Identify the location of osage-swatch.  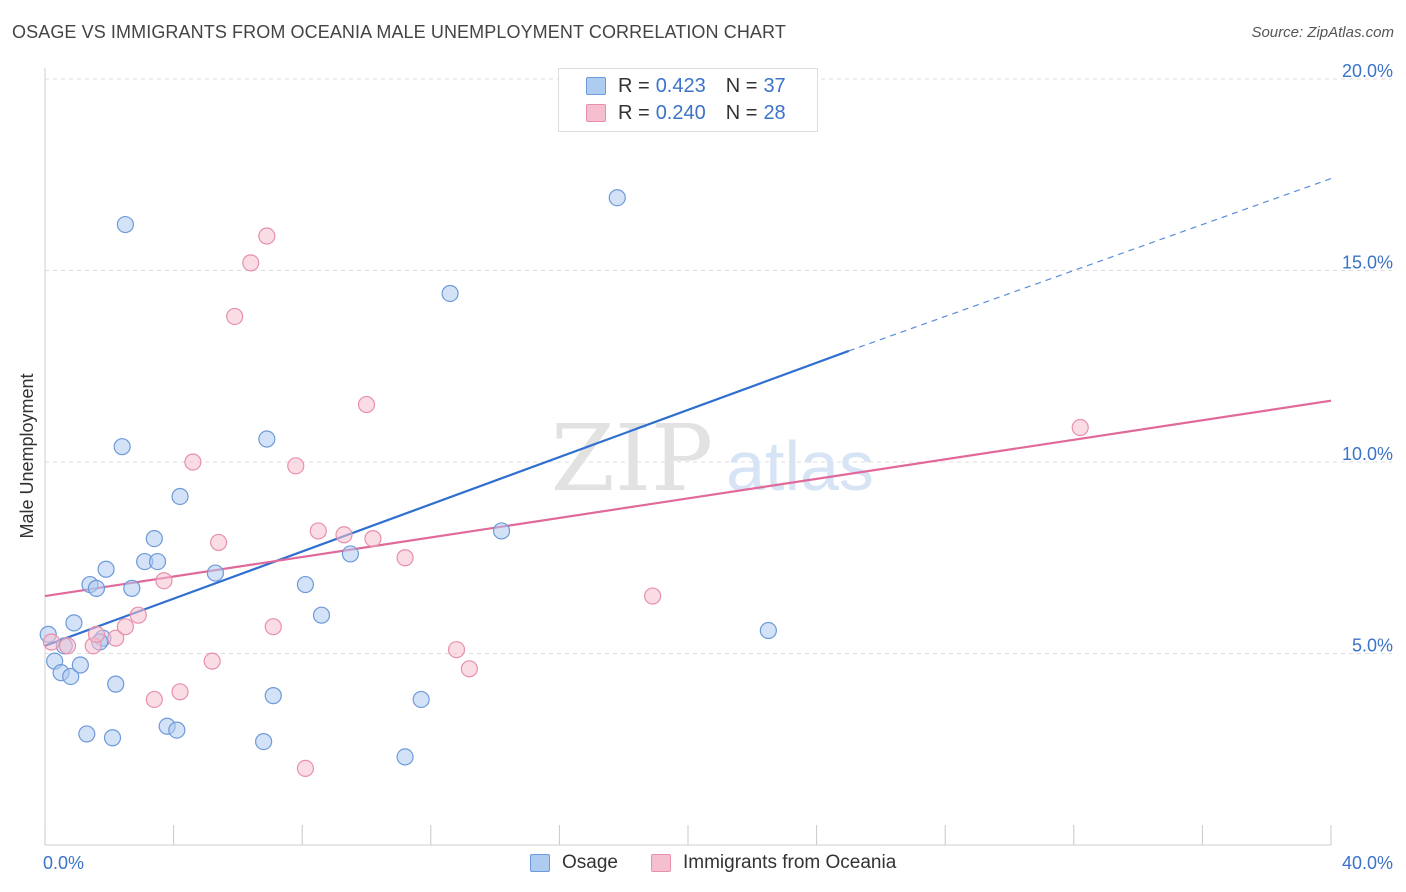
(596, 86).